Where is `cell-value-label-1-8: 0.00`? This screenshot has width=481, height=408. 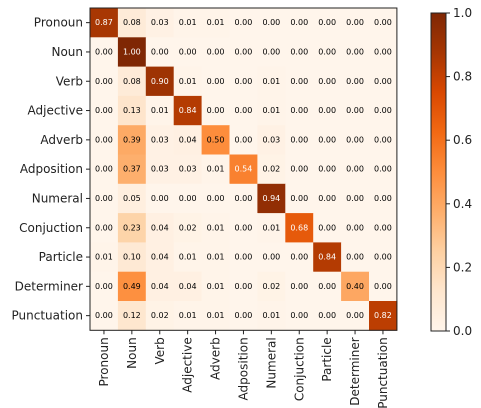 cell-value-label-1-8: 0.00 is located at coordinates (327, 51).